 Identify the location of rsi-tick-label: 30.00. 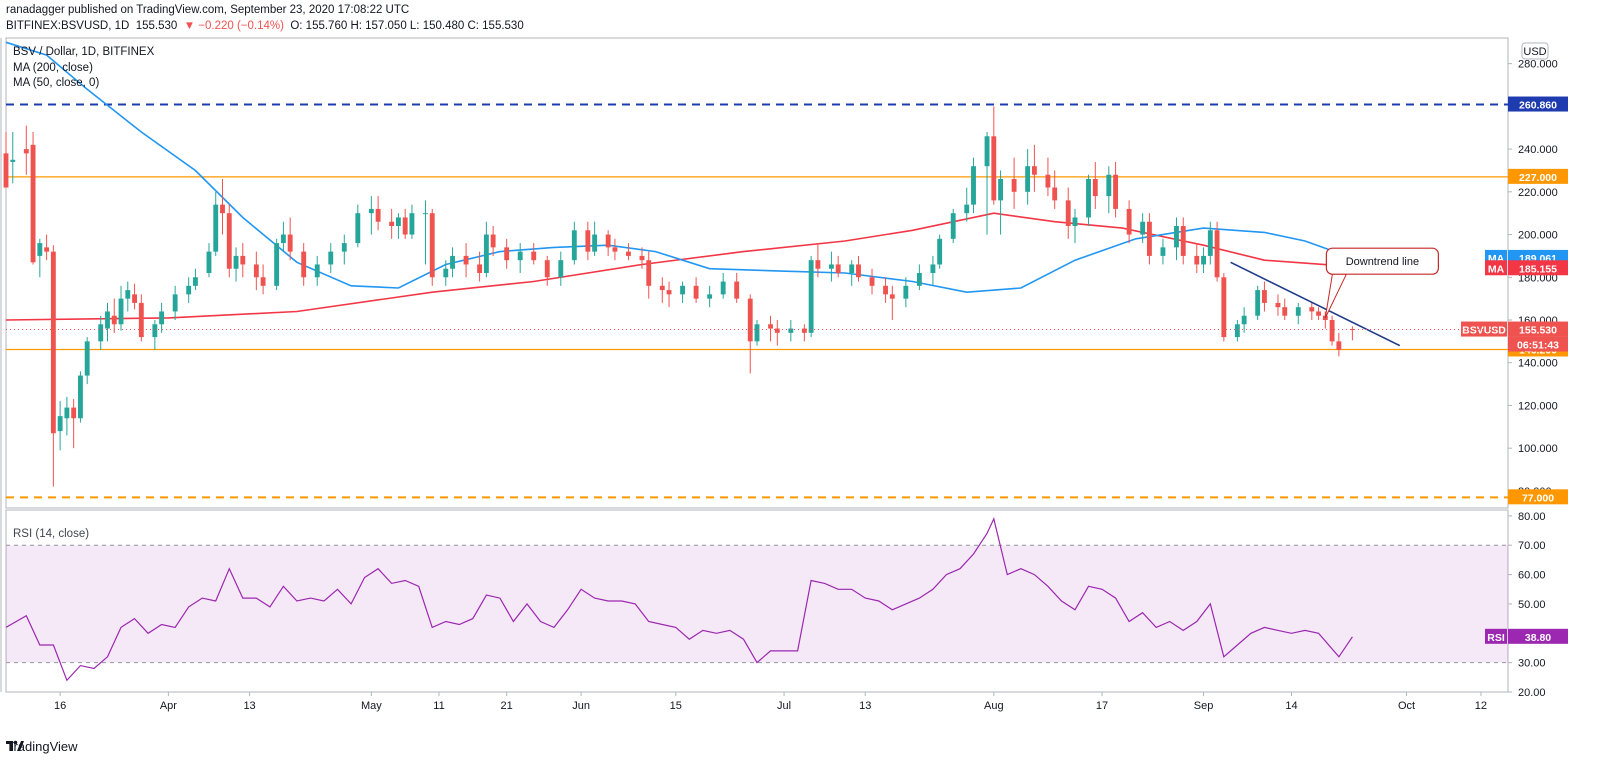
(1532, 664).